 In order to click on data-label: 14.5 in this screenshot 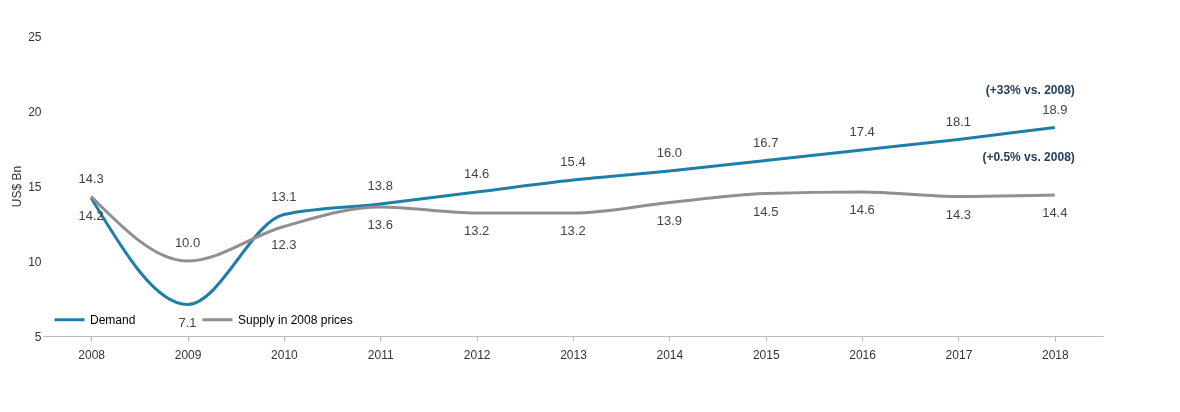, I will do `click(766, 211)`.